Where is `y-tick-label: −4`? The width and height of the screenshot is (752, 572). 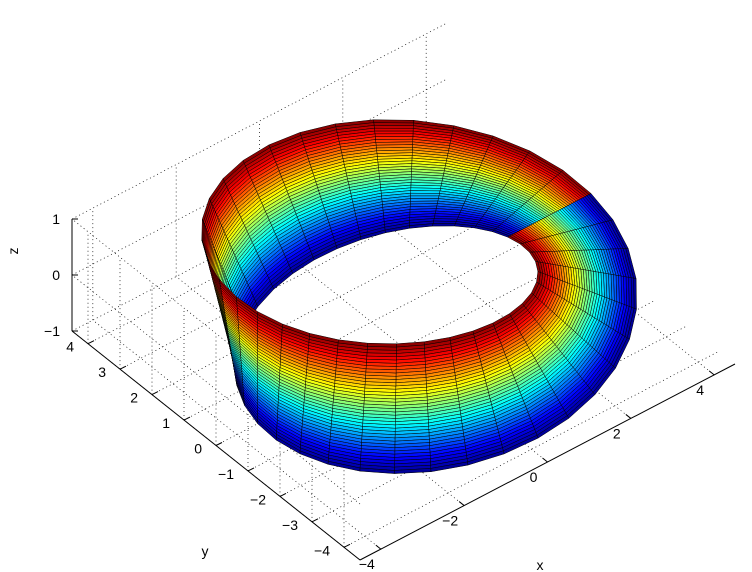
y-tick-label: −4 is located at coordinates (322, 550).